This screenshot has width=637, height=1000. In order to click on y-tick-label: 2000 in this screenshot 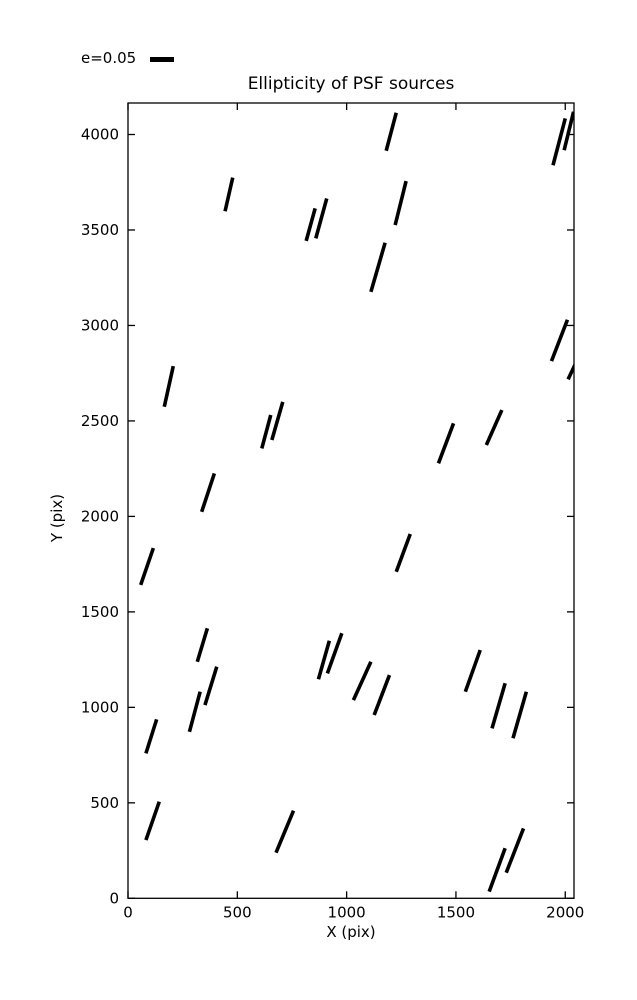, I will do `click(100, 516)`.